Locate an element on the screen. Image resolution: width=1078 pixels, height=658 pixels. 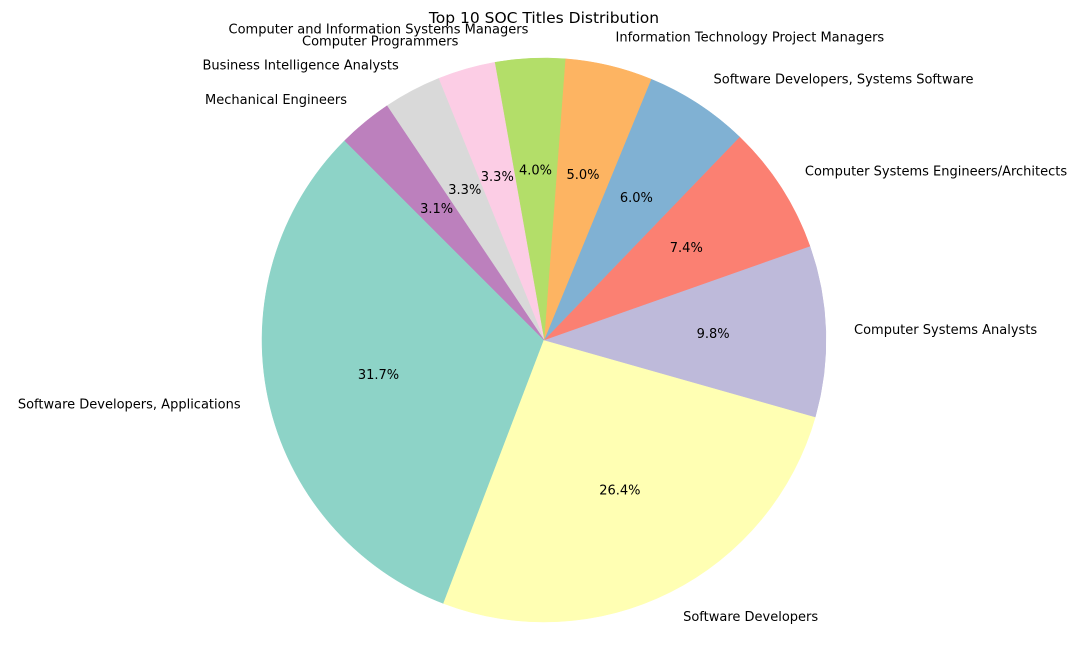
slice-percent-label: 9.8% is located at coordinates (713, 334).